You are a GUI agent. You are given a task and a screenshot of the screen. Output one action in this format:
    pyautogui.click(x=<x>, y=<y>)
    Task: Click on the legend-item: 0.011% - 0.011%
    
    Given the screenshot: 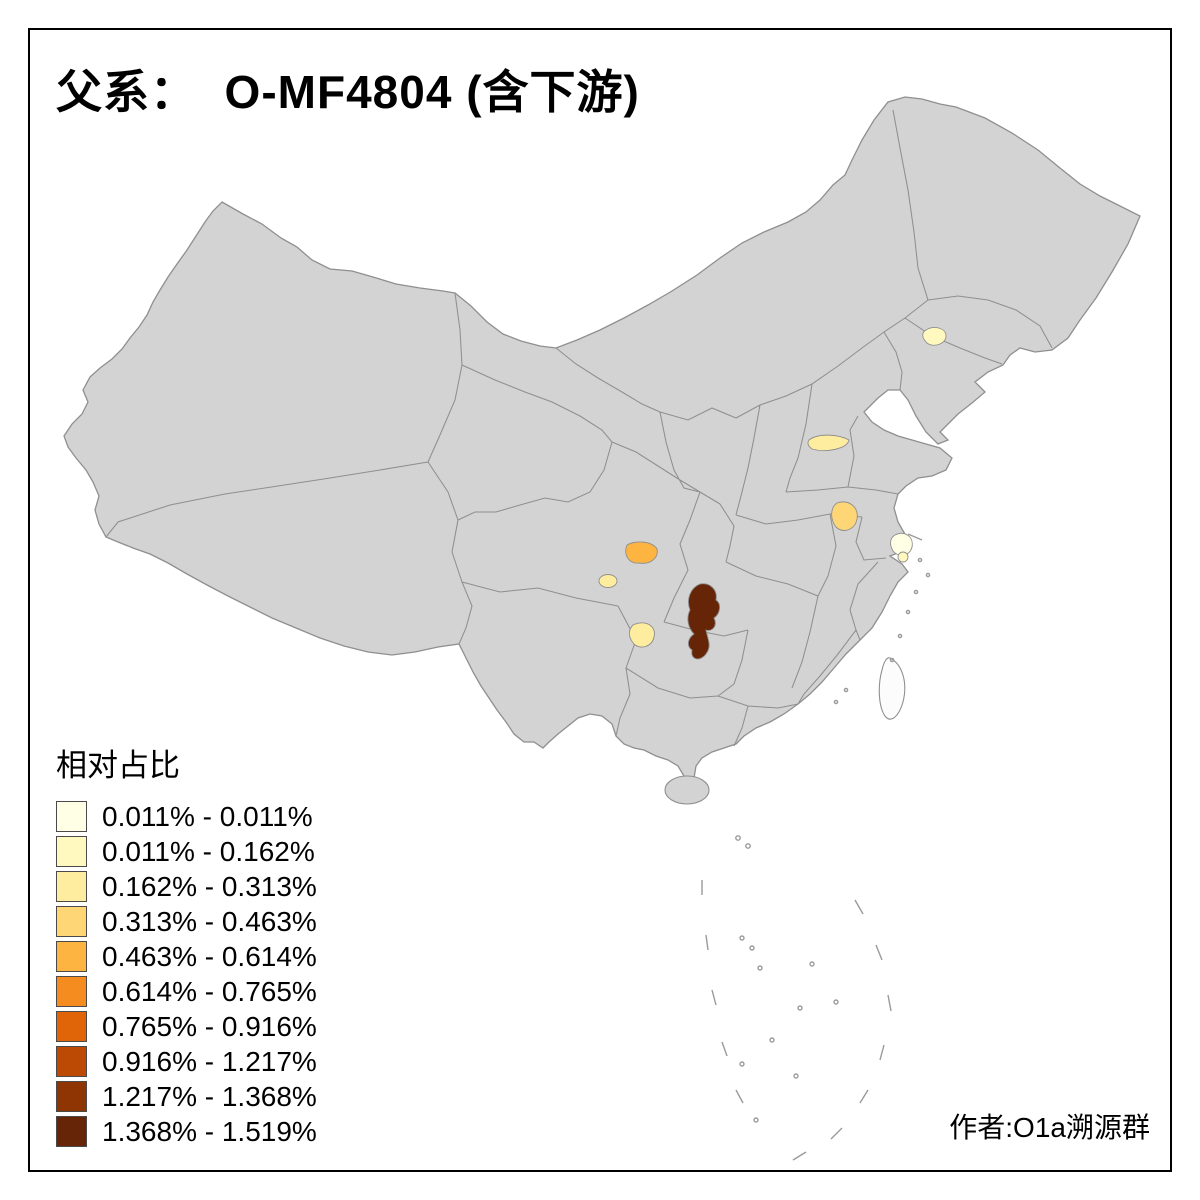 What is the action you would take?
    pyautogui.click(x=186, y=816)
    